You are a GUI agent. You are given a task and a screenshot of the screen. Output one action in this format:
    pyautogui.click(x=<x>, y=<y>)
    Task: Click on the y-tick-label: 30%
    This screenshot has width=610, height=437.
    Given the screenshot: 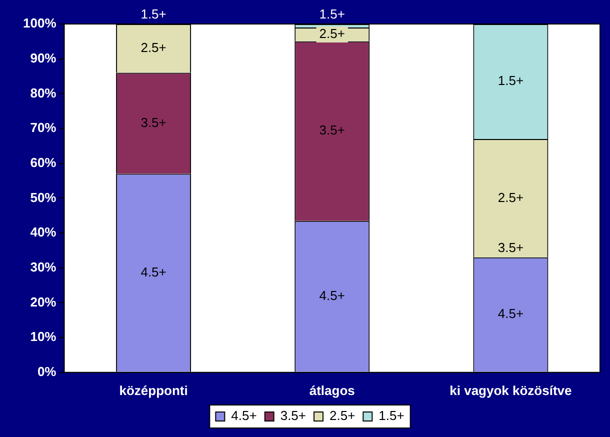 What is the action you would take?
    pyautogui.click(x=43, y=266)
    